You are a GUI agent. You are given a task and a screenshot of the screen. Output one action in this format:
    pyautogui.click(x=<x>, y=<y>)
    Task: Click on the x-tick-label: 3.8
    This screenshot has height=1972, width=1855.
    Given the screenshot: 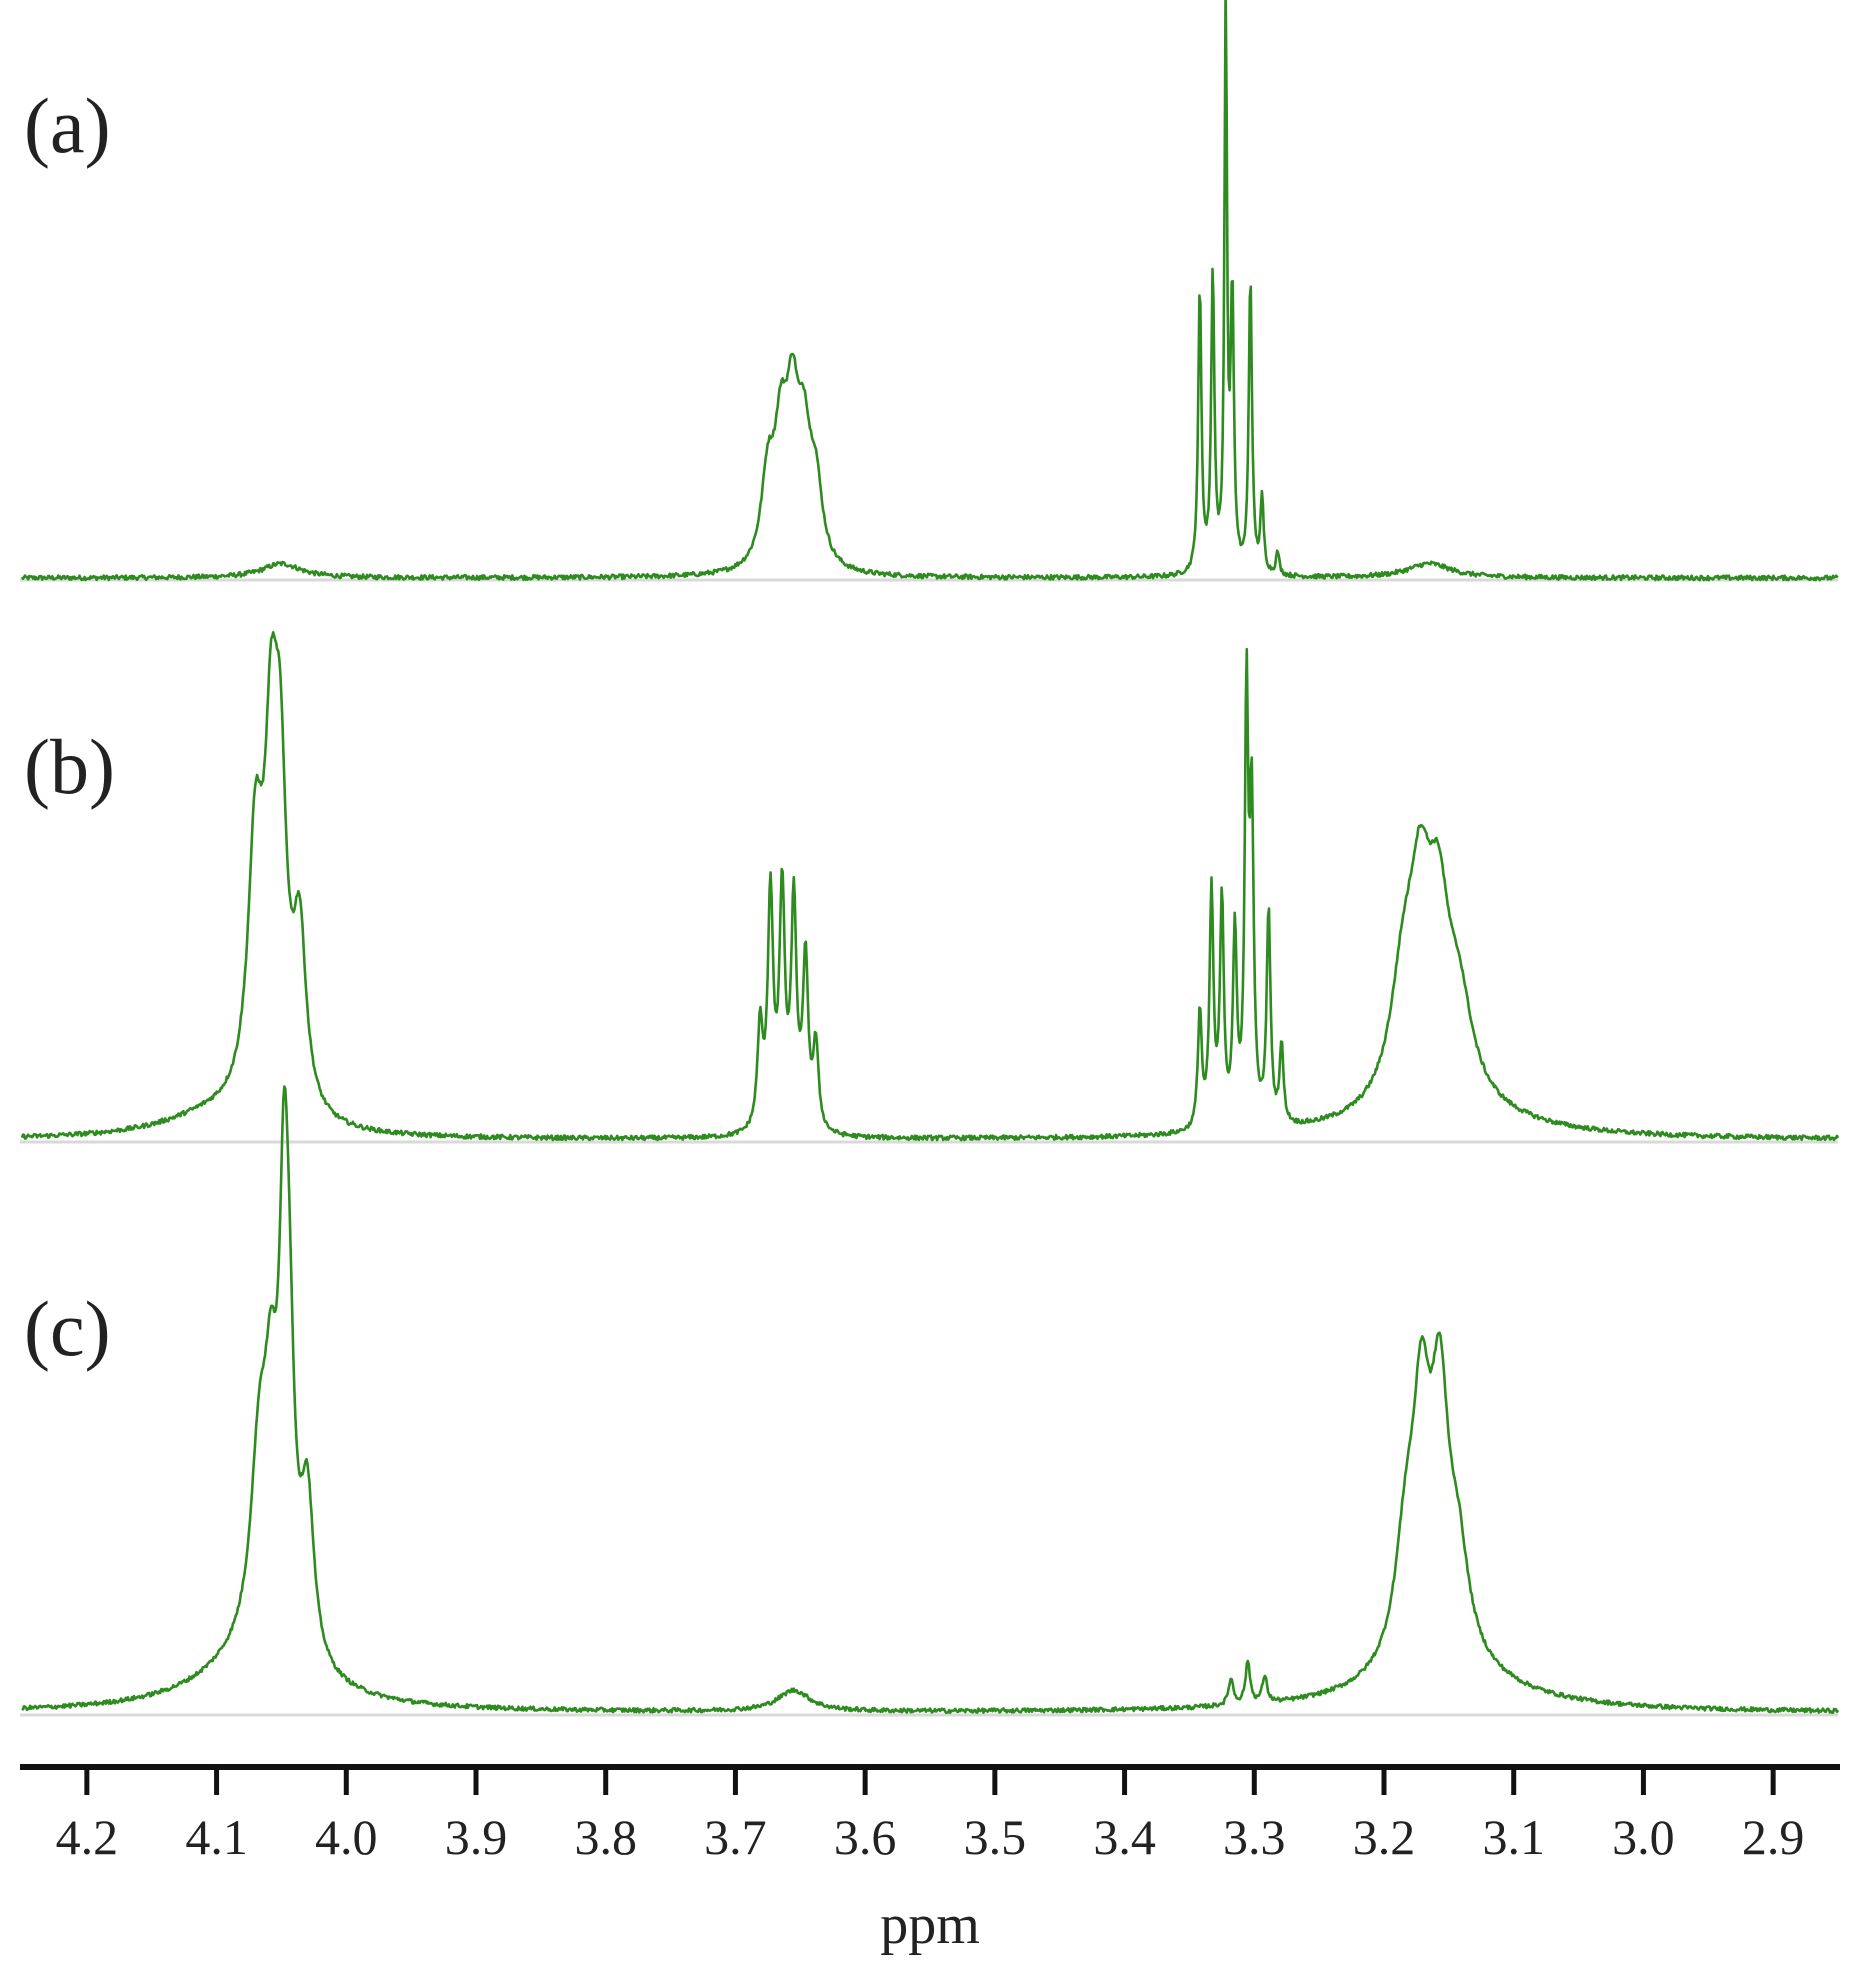 What is the action you would take?
    pyautogui.click(x=605, y=1837)
    